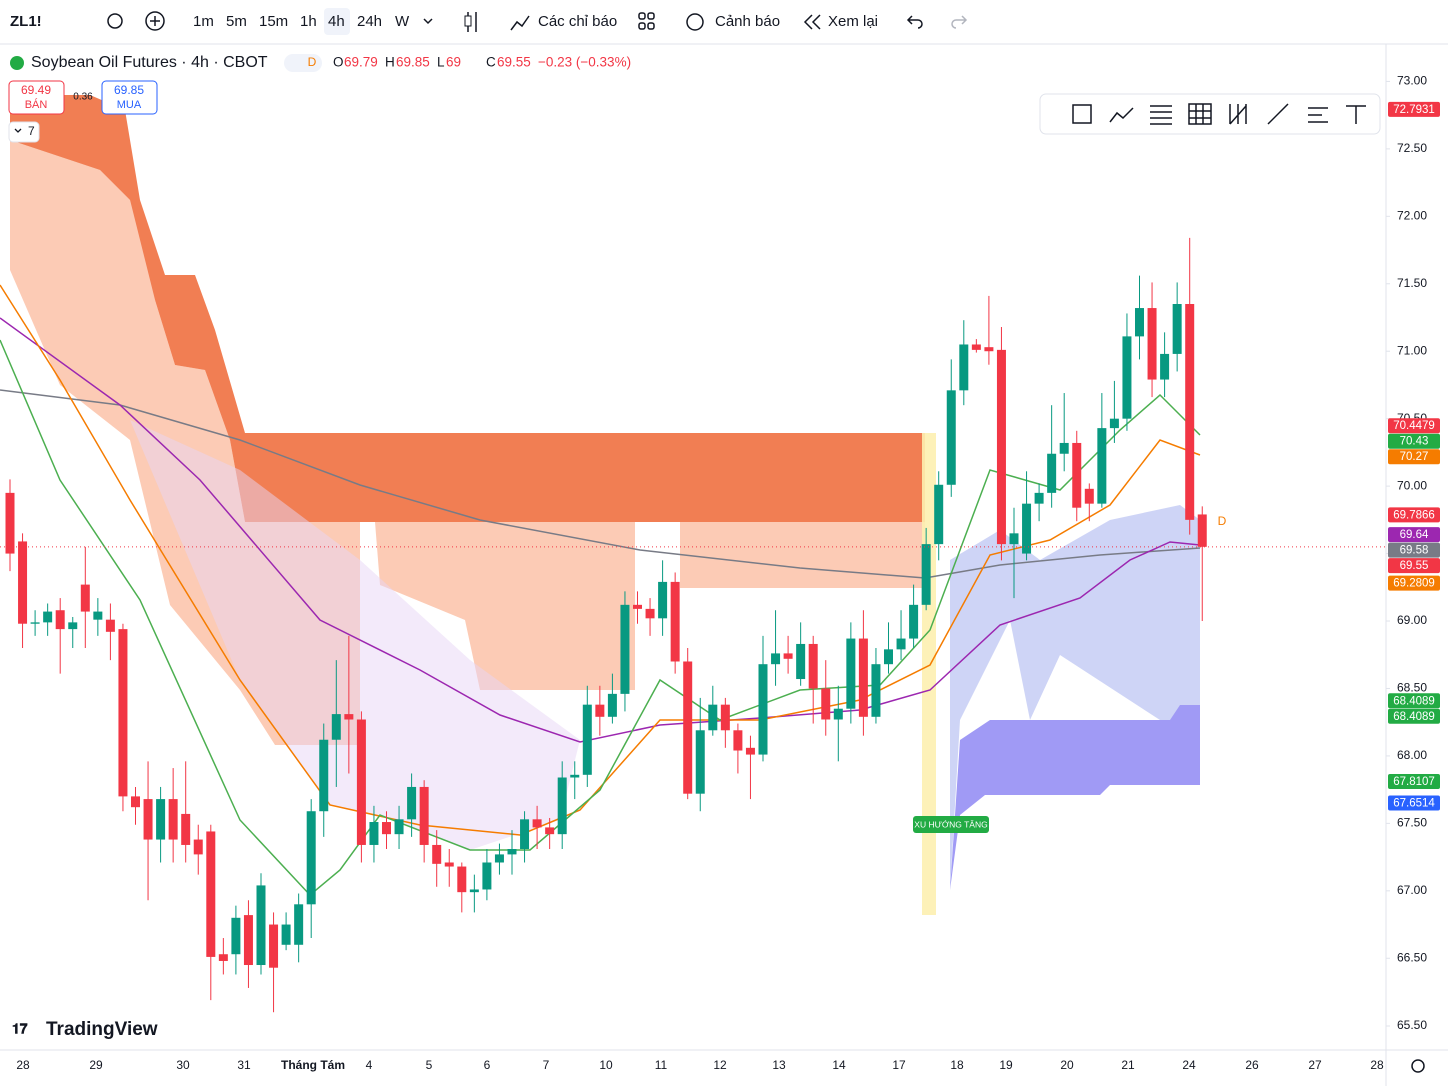  I want to click on price-label: 69.58, so click(1414, 551).